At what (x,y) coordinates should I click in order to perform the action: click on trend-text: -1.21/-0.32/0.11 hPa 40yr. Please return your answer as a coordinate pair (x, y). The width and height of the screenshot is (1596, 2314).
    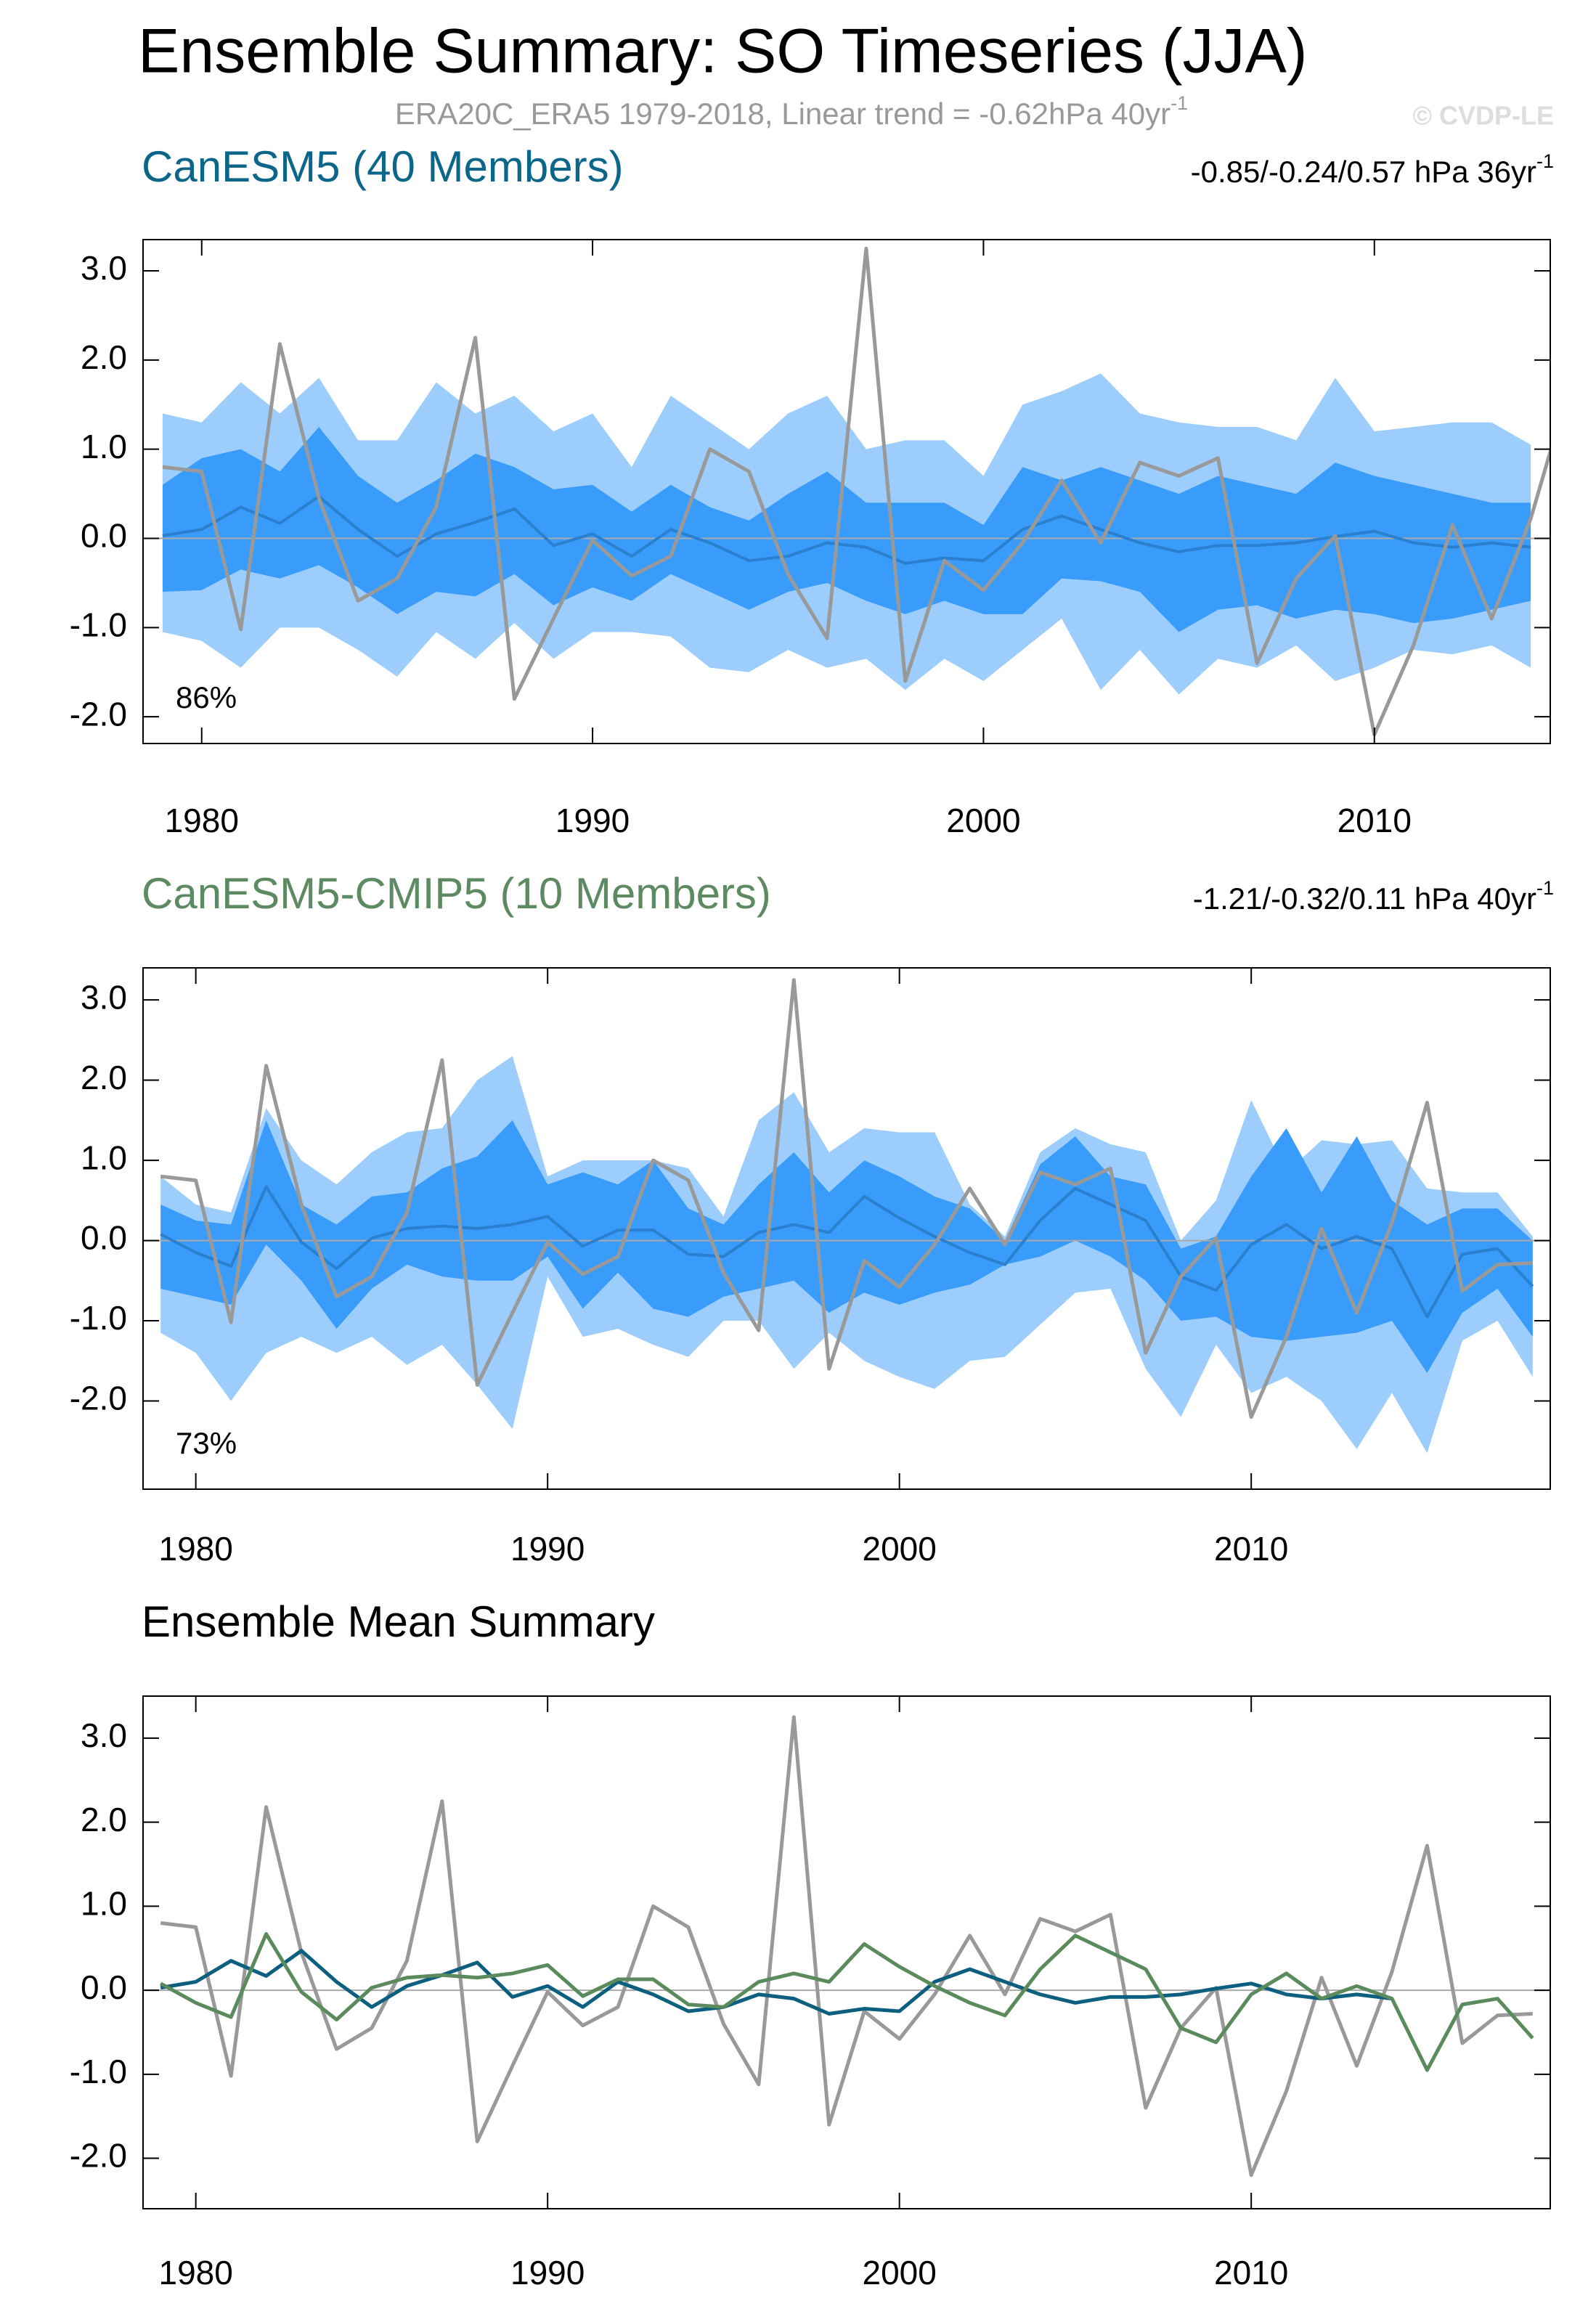
    Looking at the image, I should click on (1364, 899).